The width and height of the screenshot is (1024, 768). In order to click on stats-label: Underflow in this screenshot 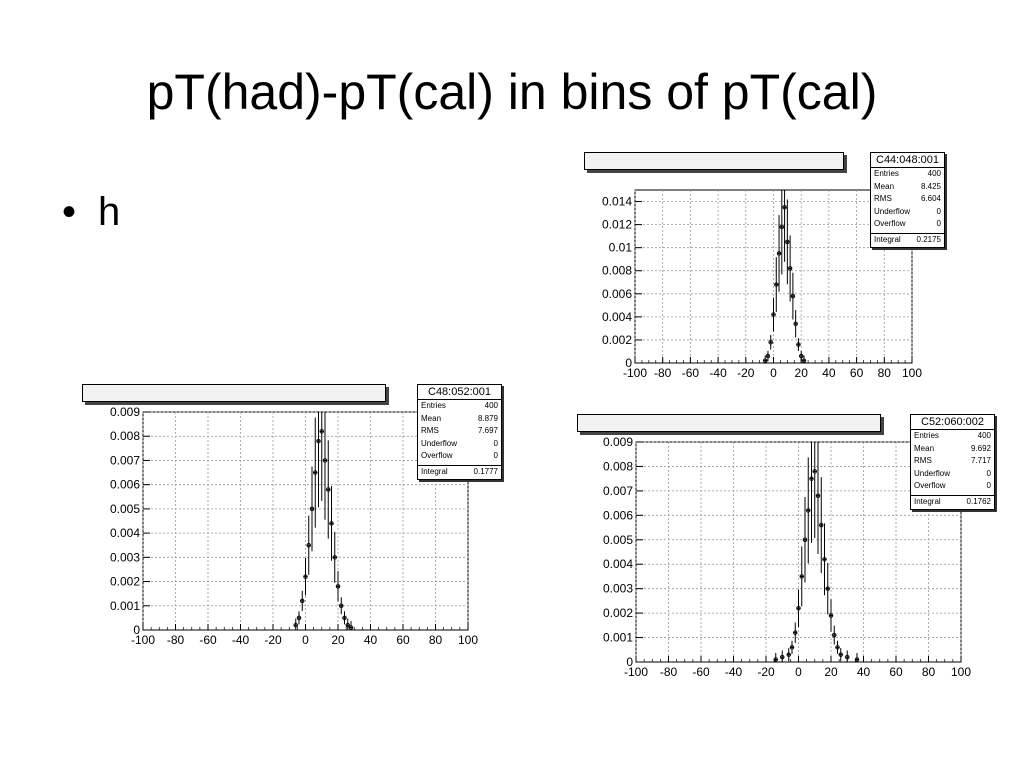, I will do `click(439, 443)`.